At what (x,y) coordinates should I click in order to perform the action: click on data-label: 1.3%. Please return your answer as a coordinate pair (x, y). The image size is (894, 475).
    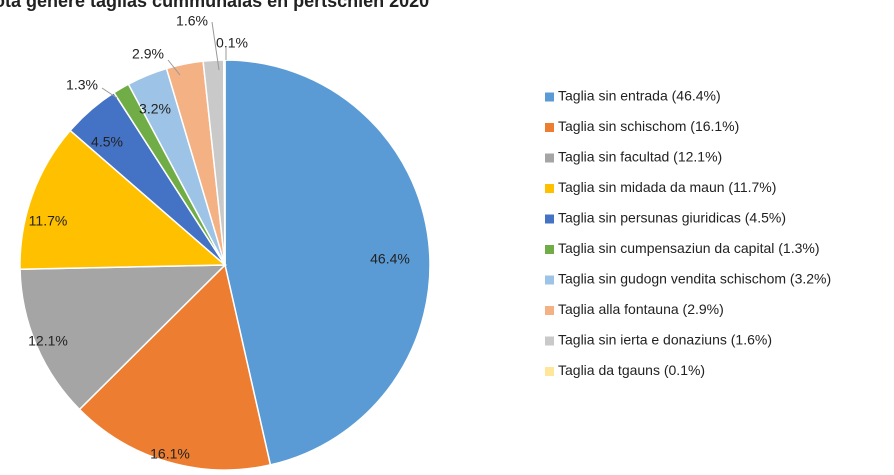
    Looking at the image, I should click on (82, 85).